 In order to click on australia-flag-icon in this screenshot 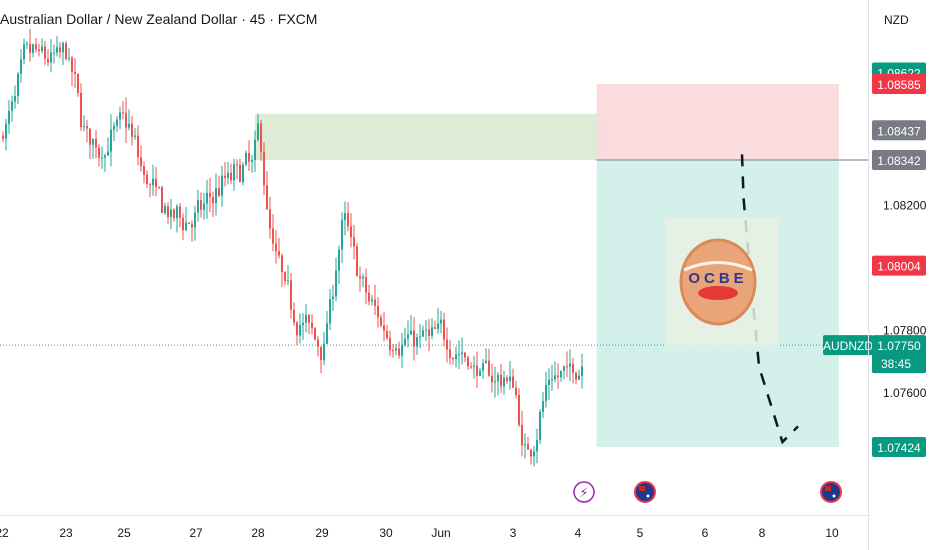, I will do `click(831, 492)`.